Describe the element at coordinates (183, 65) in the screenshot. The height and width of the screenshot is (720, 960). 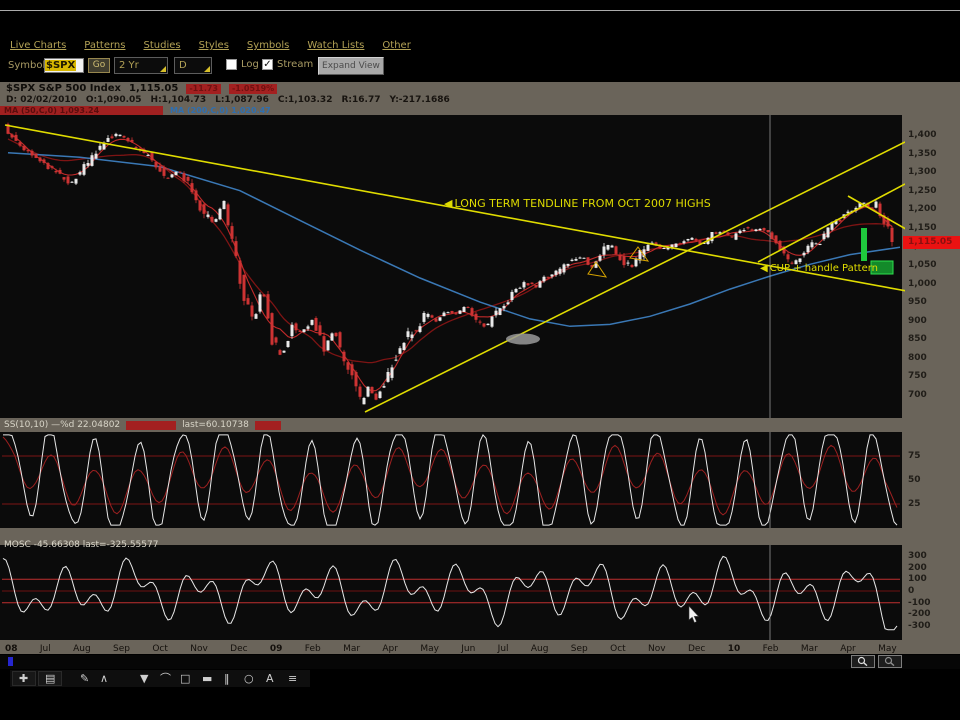
I see `period-value: D` at that location.